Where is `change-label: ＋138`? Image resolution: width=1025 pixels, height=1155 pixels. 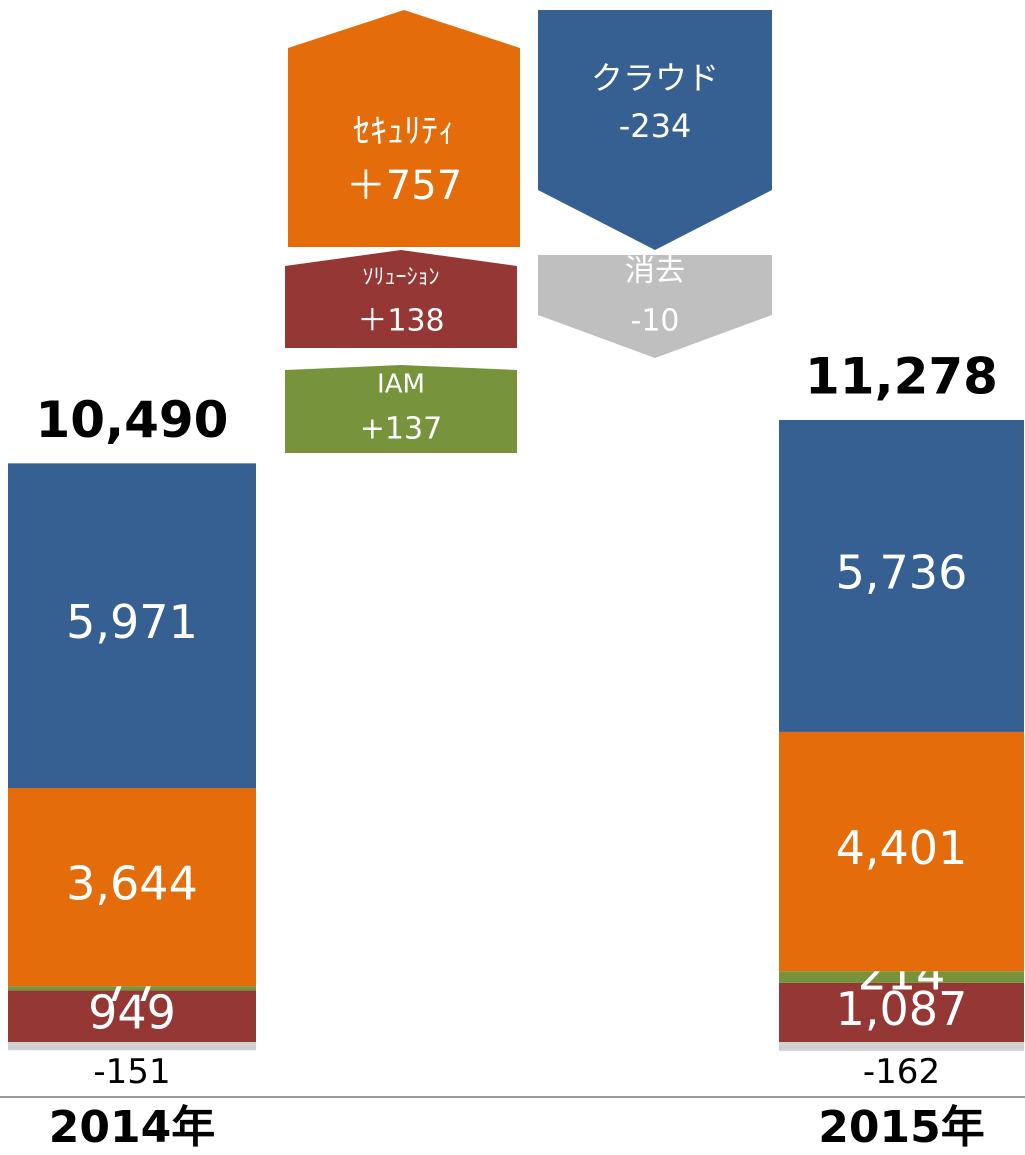
change-label: ＋138 is located at coordinates (400, 321).